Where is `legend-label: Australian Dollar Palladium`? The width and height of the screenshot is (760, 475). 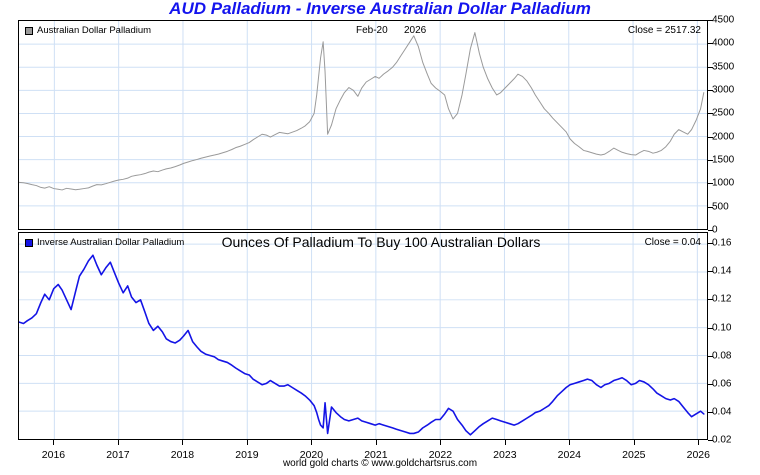 legend-label: Australian Dollar Palladium is located at coordinates (94, 30).